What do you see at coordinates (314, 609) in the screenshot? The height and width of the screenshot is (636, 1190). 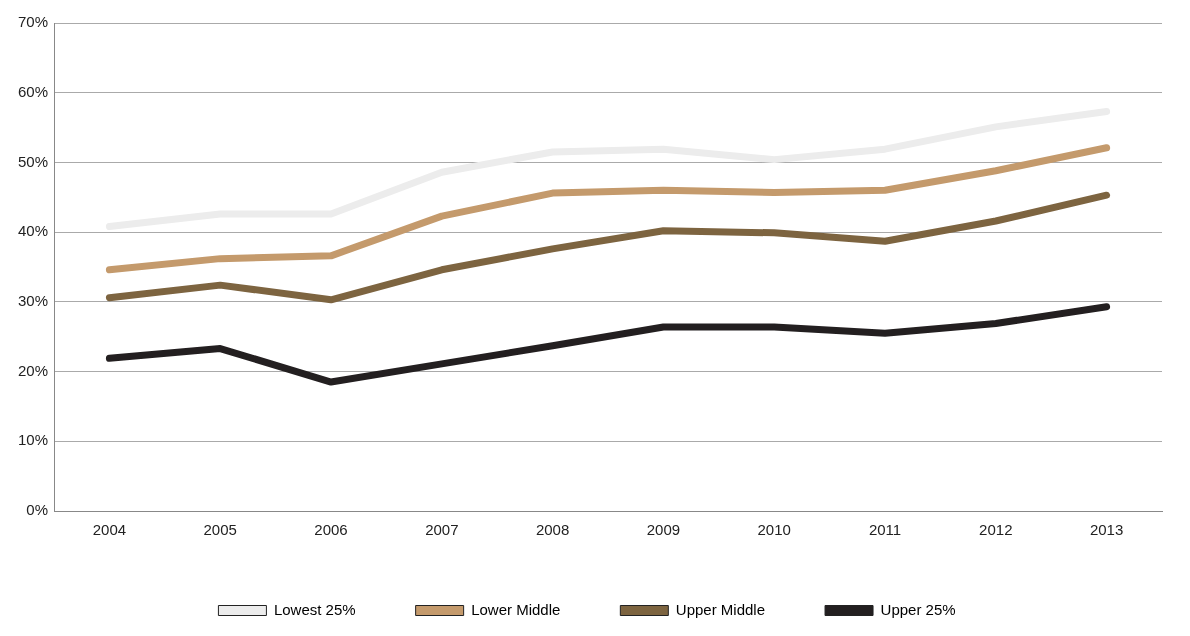 I see `legend-label: Lowest 25%` at bounding box center [314, 609].